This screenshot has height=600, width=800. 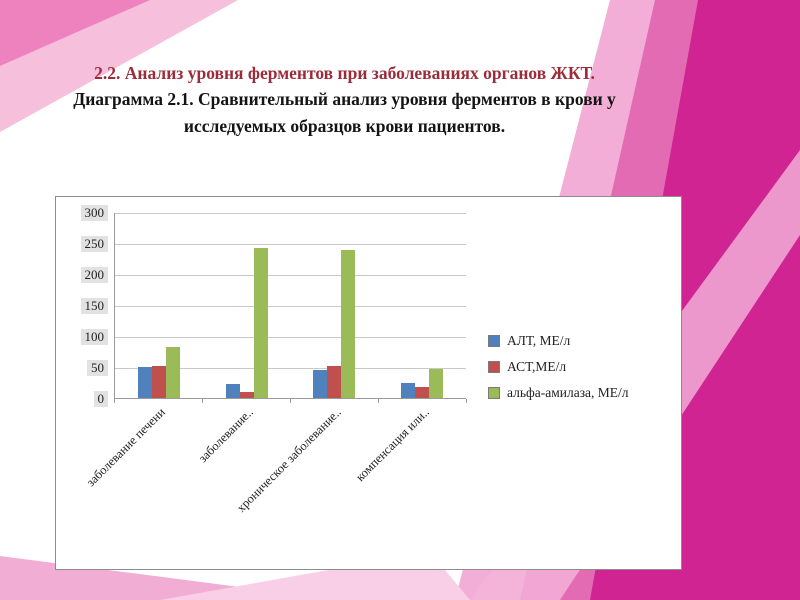 What do you see at coordinates (537, 366) in the screenshot?
I see `legend-label: АСТ,МЕ/л` at bounding box center [537, 366].